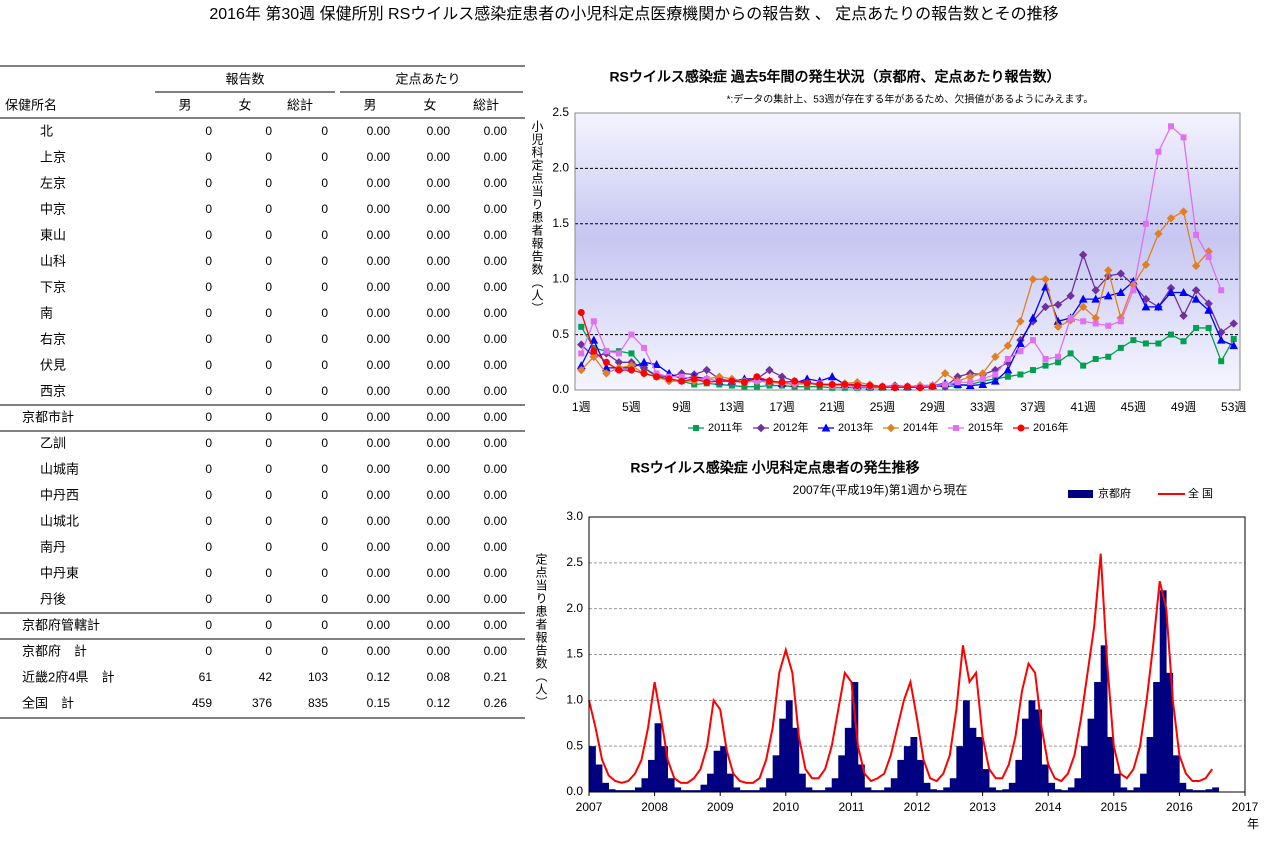  I want to click on column-header: 女, so click(429, 104).